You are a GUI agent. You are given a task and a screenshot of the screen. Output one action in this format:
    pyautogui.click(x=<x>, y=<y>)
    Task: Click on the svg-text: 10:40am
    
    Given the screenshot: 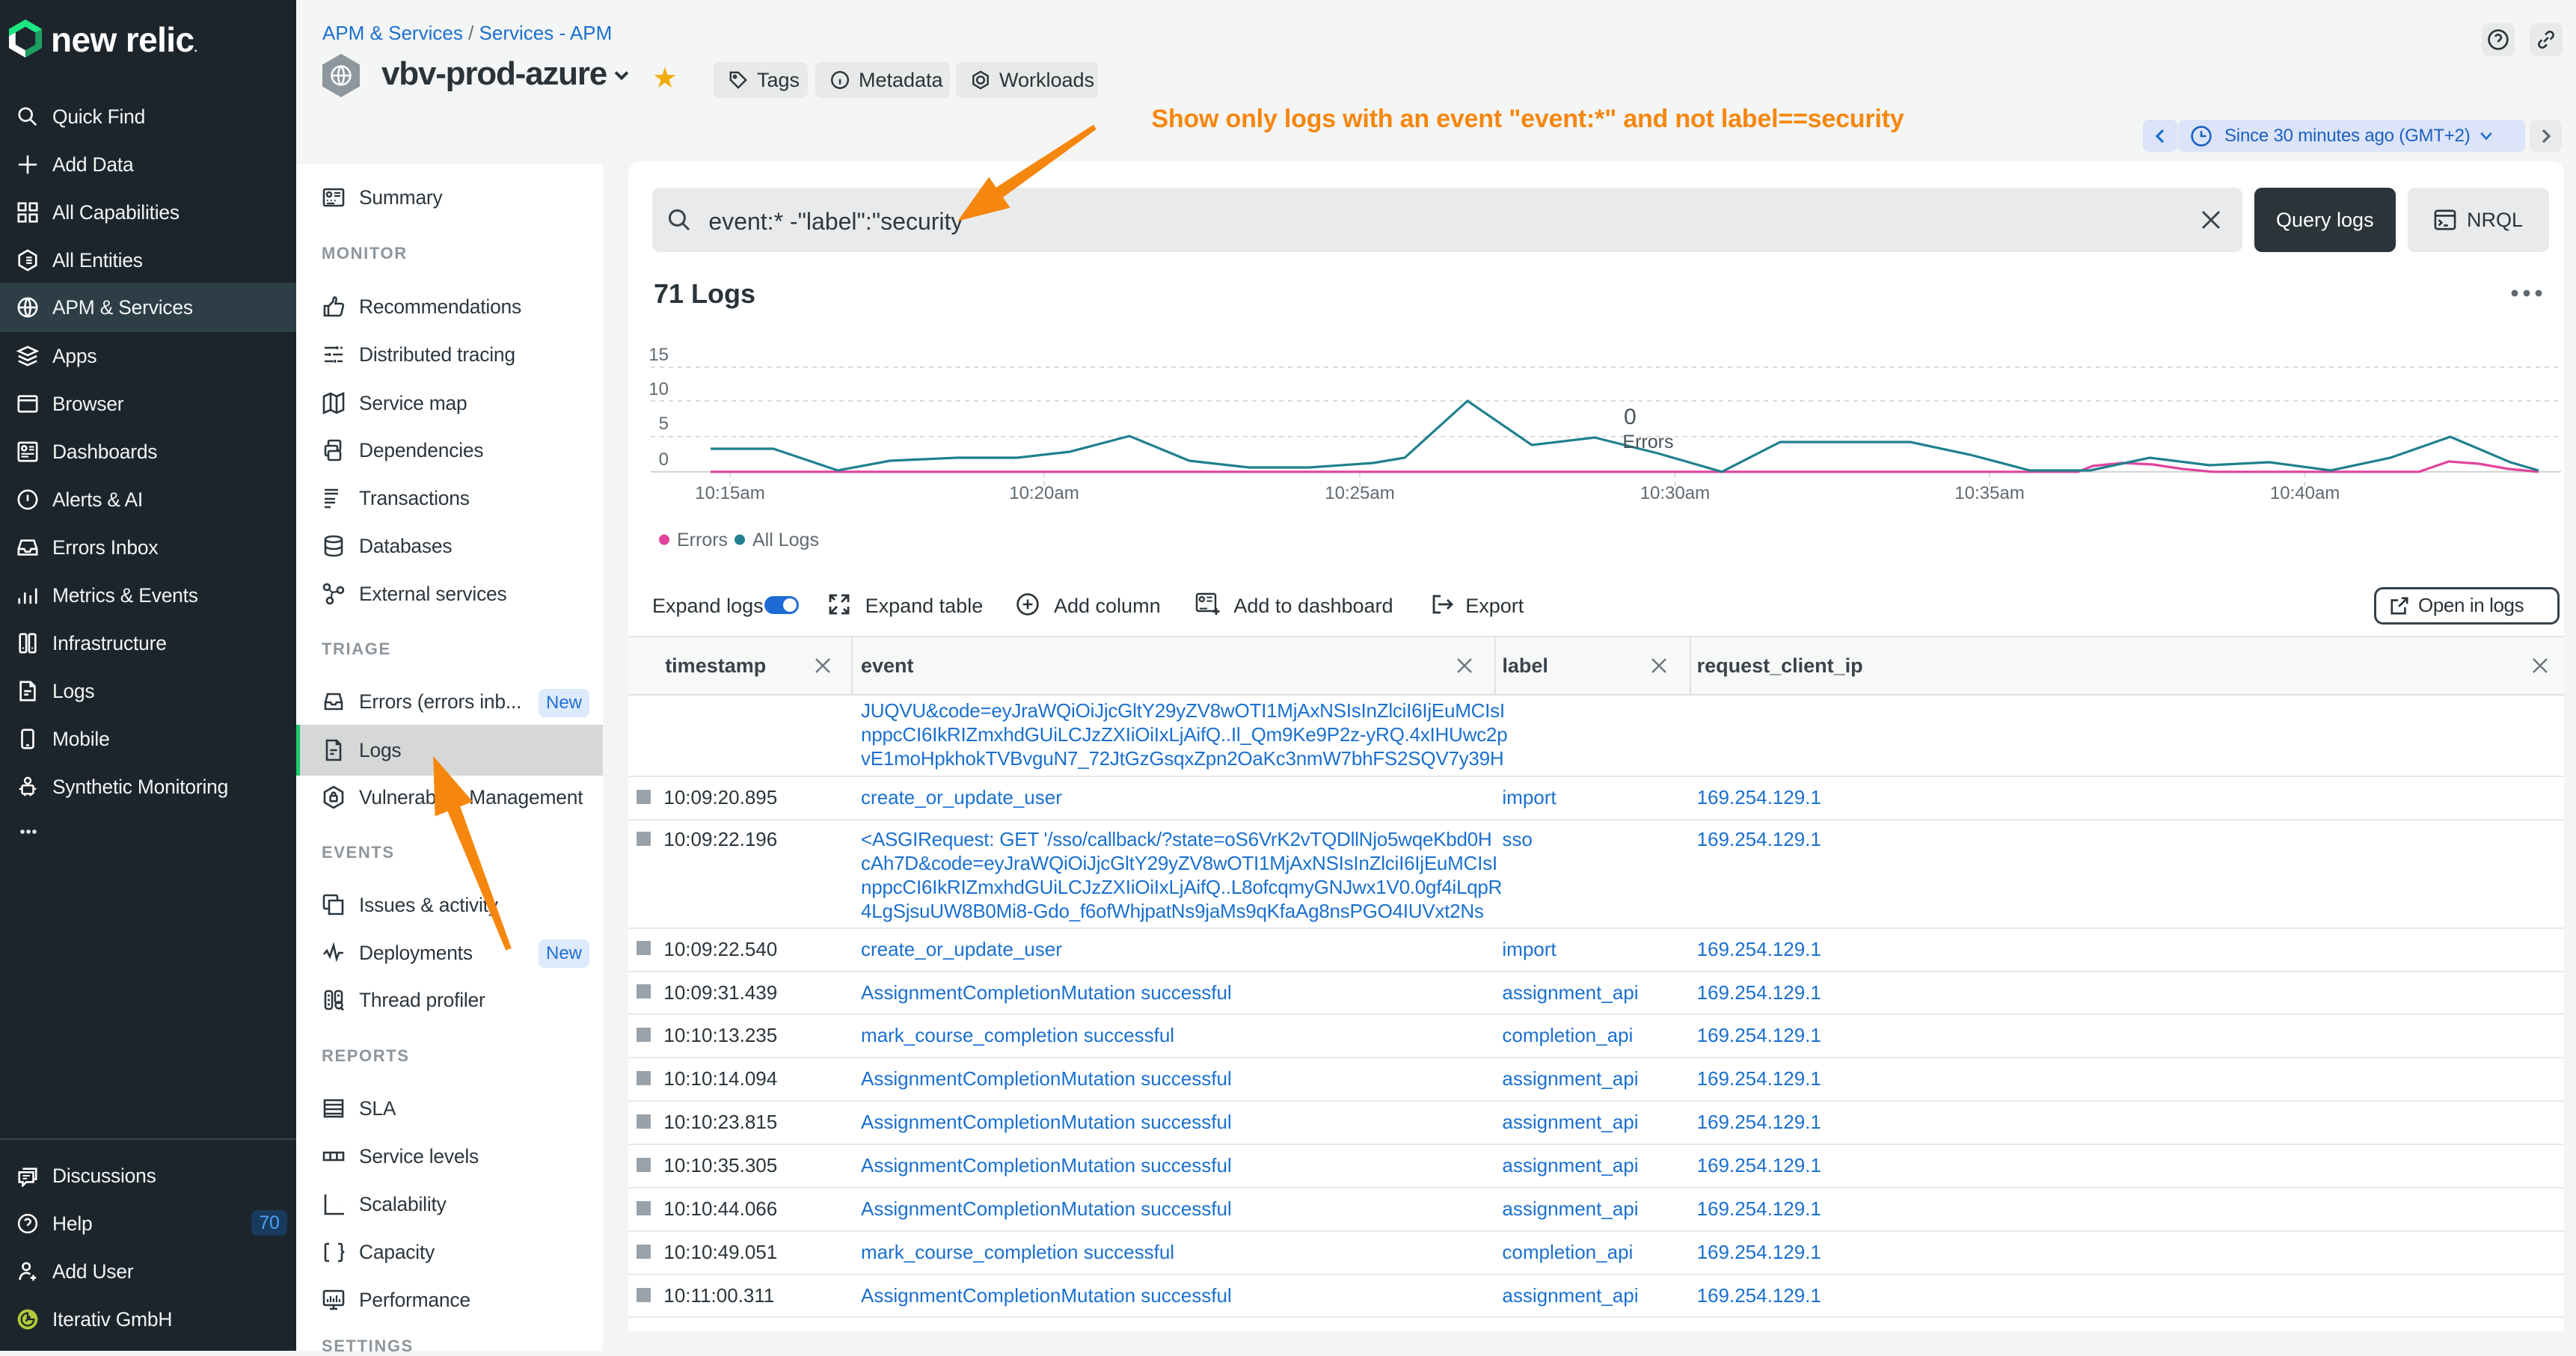 What is the action you would take?
    pyautogui.click(x=2305, y=493)
    